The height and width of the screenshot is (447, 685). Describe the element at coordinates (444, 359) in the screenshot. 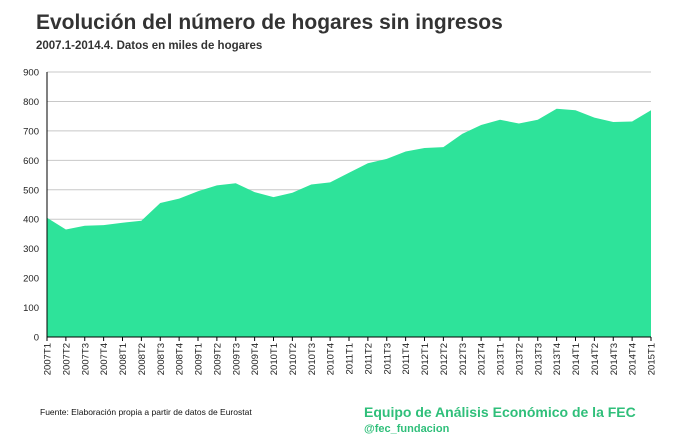

I see `x-tick-label-2012T2: 2012T2` at that location.